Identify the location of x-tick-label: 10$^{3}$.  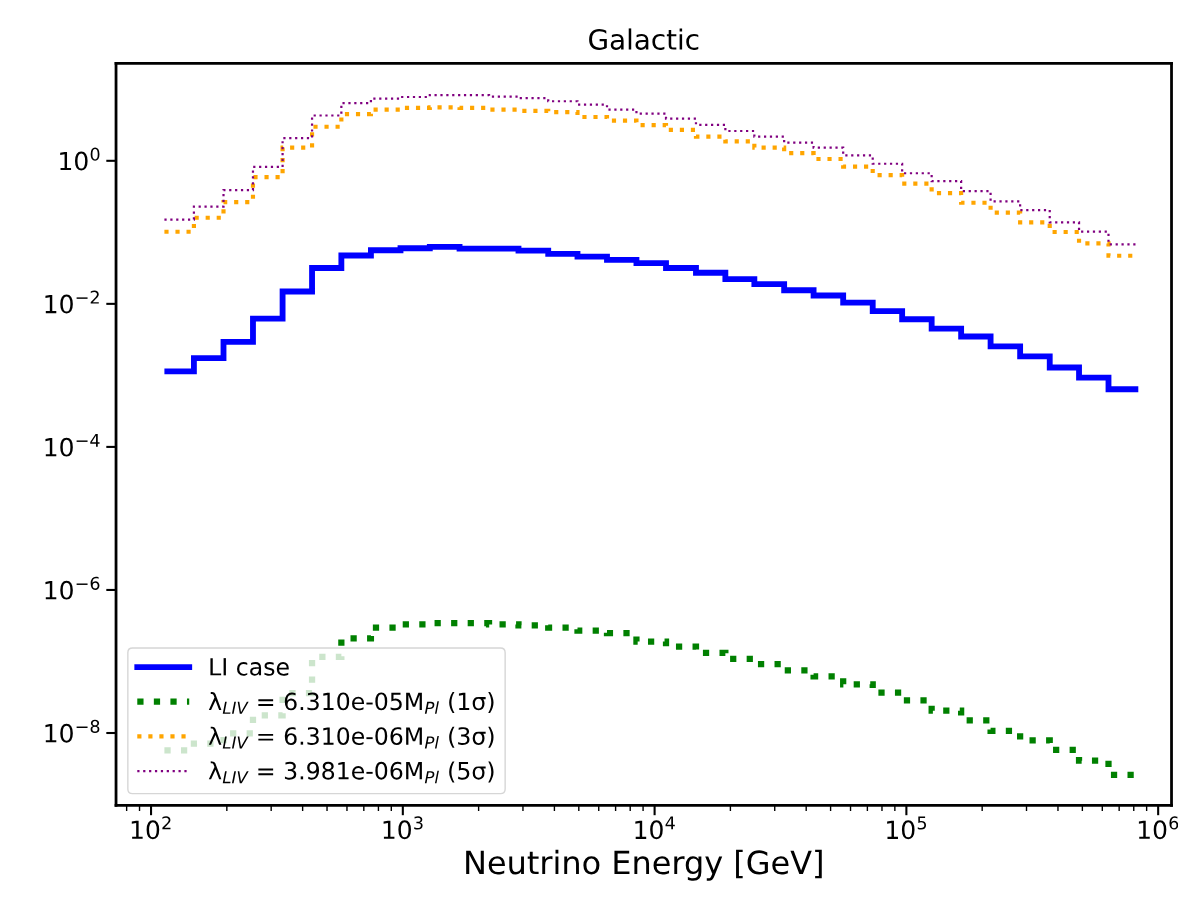
(403, 828).